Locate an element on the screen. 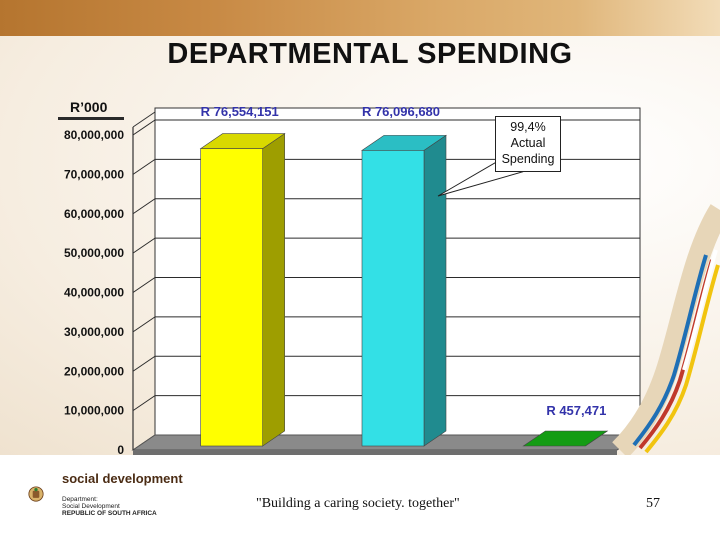 The height and width of the screenshot is (540, 720). chart-floor-edge is located at coordinates (375, 453).